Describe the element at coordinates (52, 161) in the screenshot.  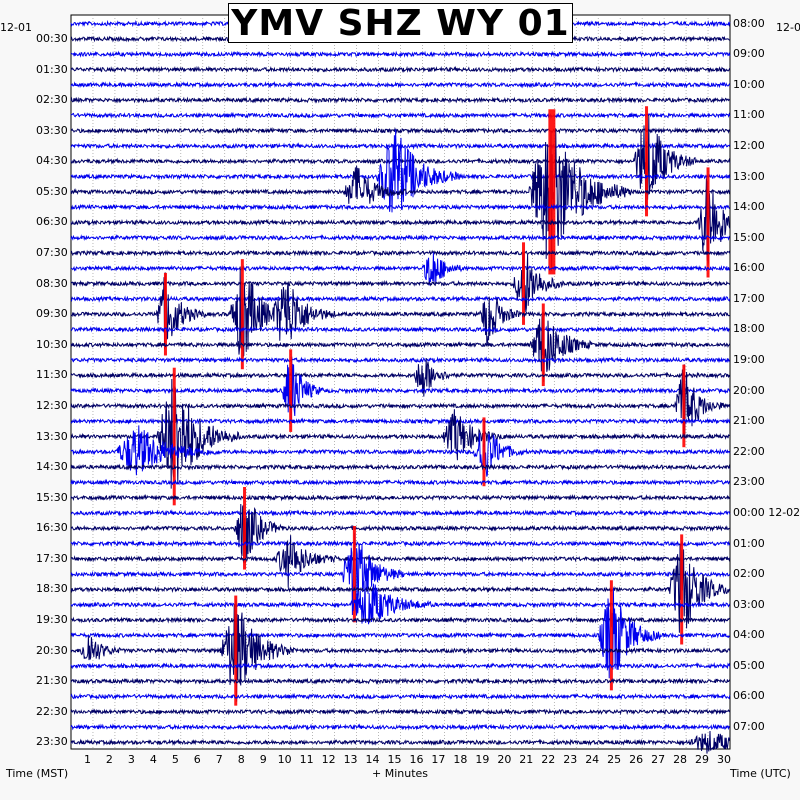
I see `left-time-label: 04:30` at that location.